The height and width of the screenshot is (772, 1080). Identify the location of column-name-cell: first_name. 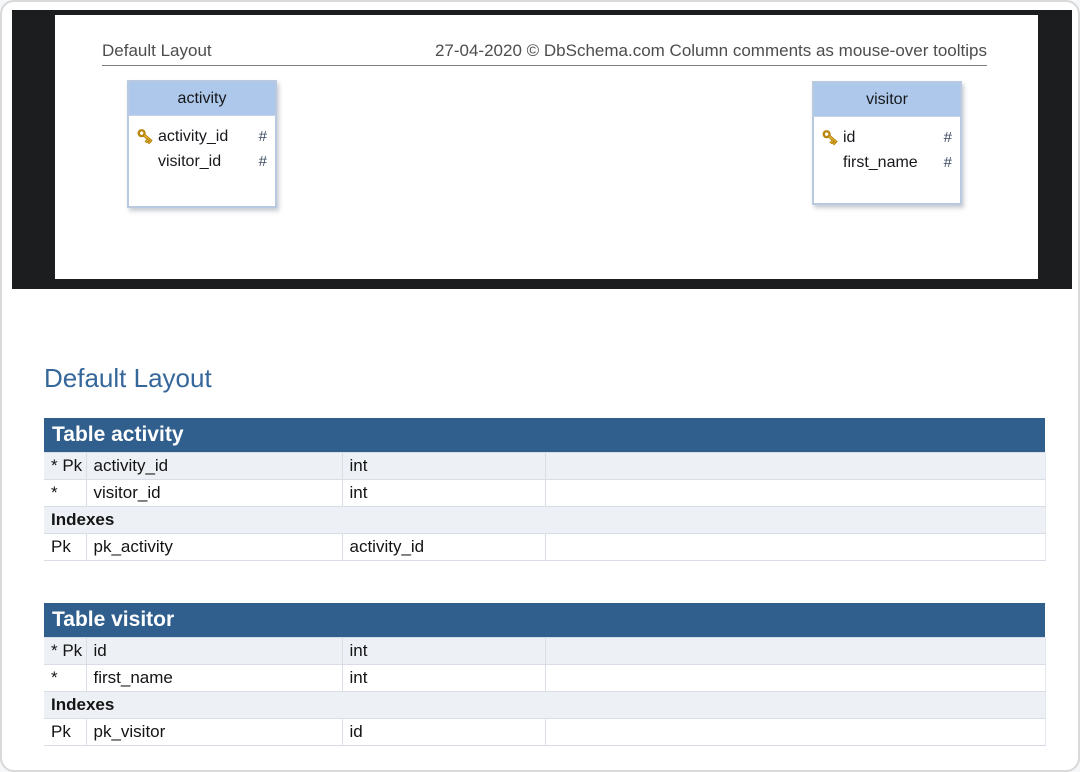
(214, 678).